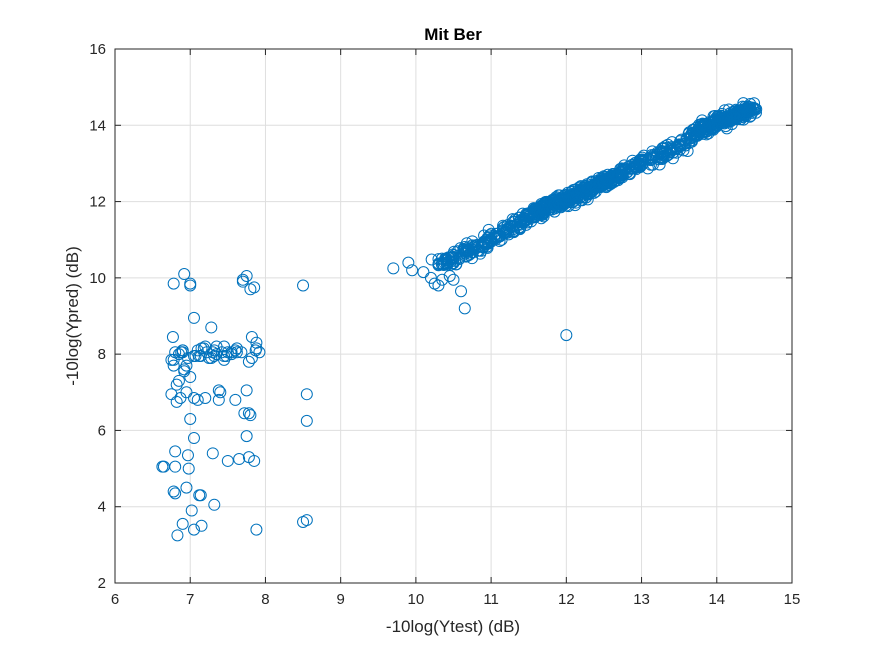 The height and width of the screenshot is (656, 875). I want to click on y-tick-label: 10, so click(97, 278).